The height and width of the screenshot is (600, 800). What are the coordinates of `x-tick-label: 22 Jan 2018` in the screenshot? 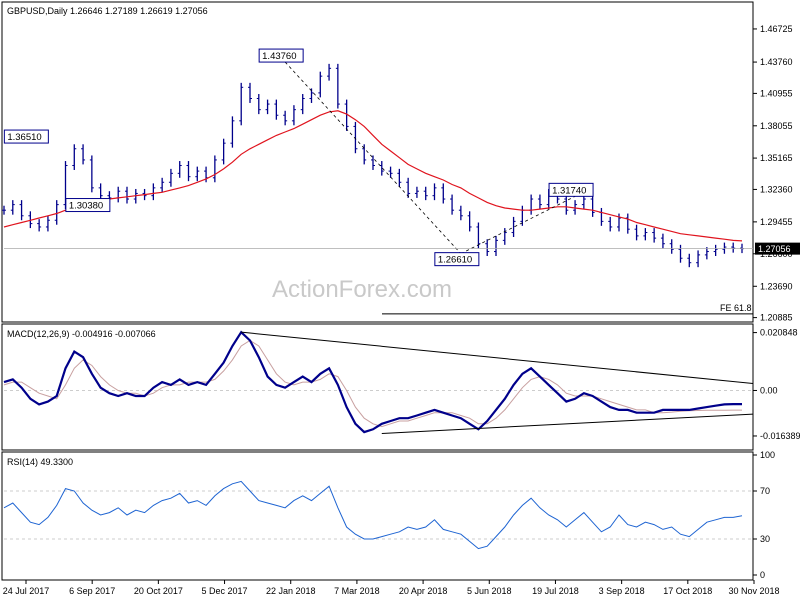 It's located at (291, 591).